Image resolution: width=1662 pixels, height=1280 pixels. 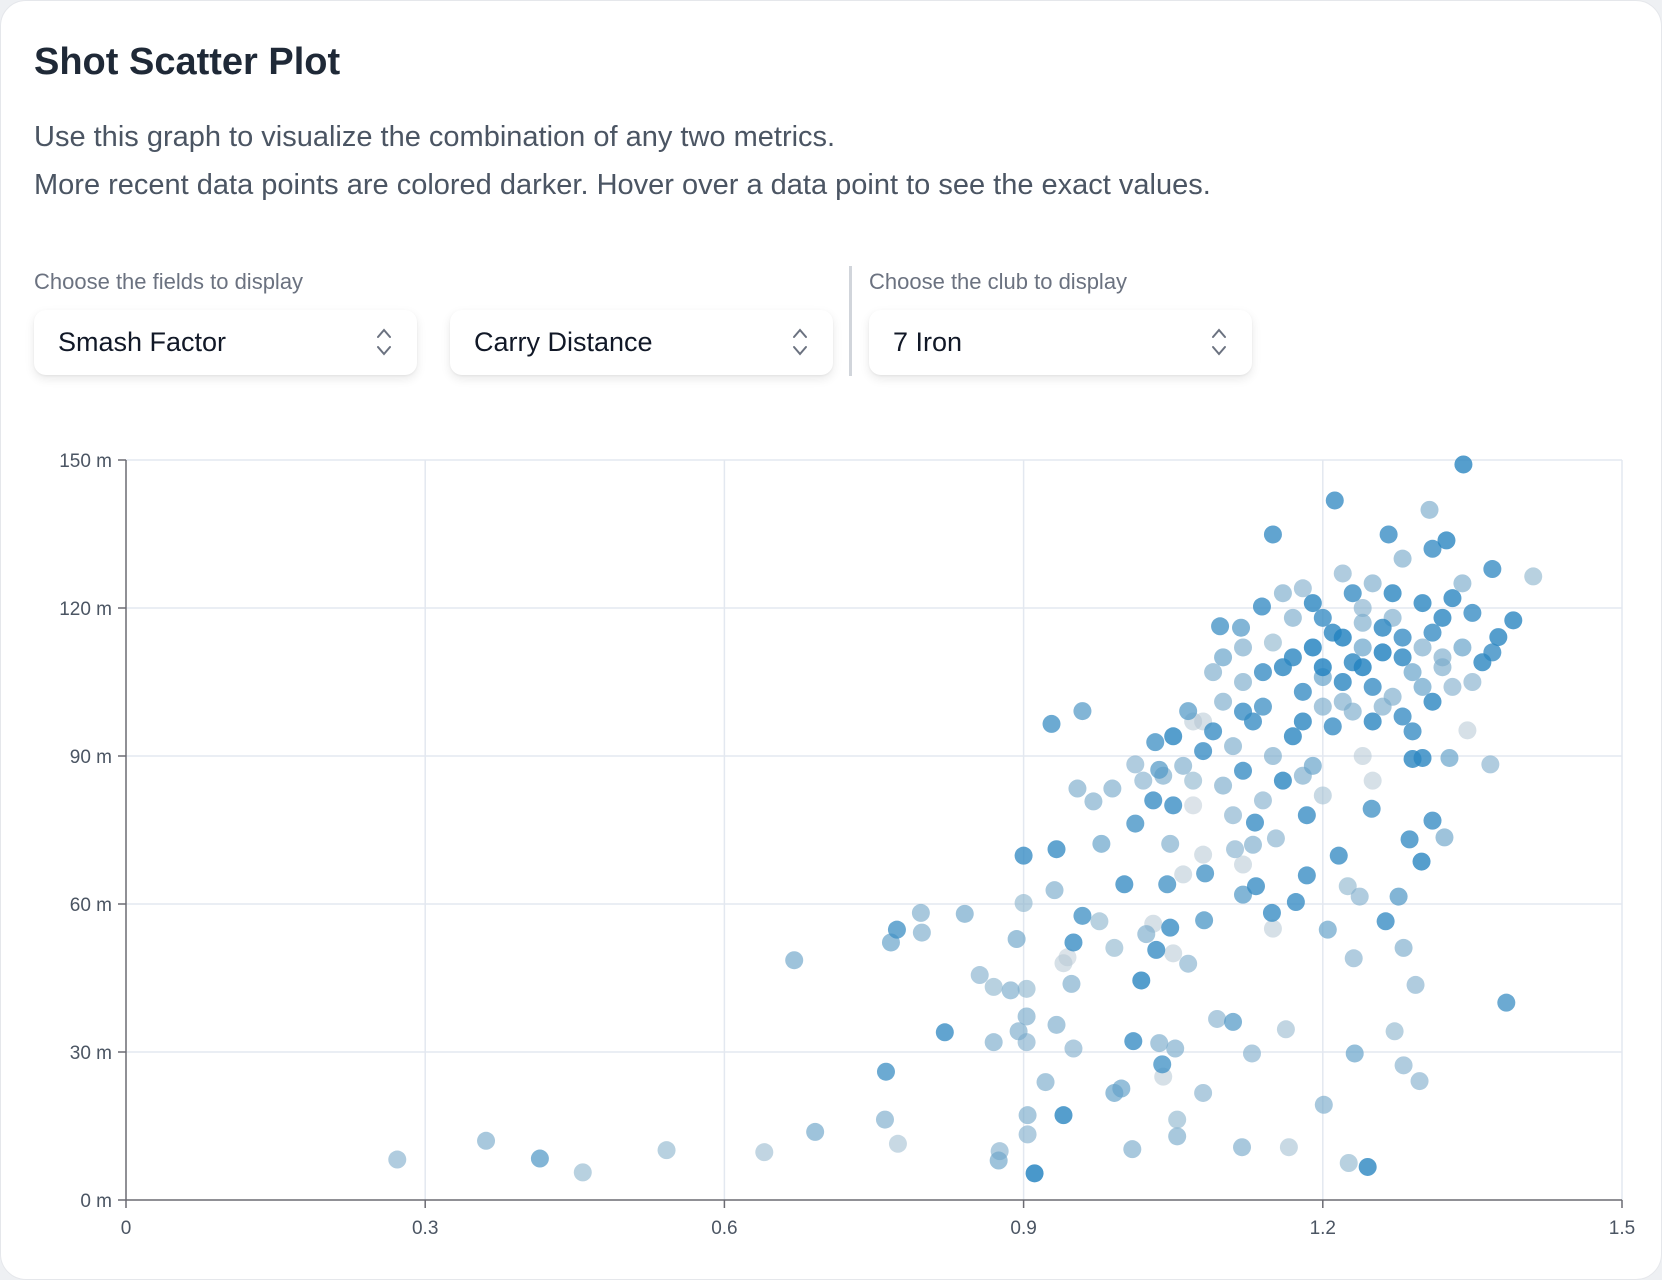 I want to click on club-select: 7 Iron, so click(x=1060, y=342).